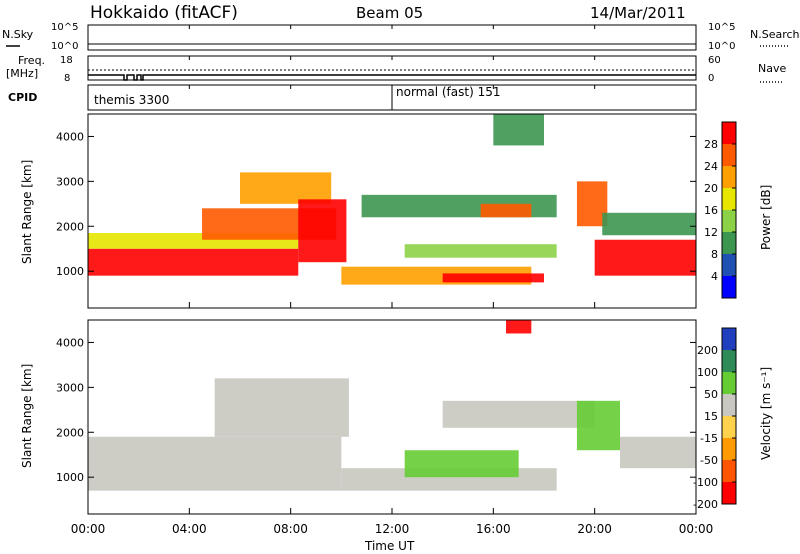  I want to click on beam-title: Beam 05, so click(389, 13).